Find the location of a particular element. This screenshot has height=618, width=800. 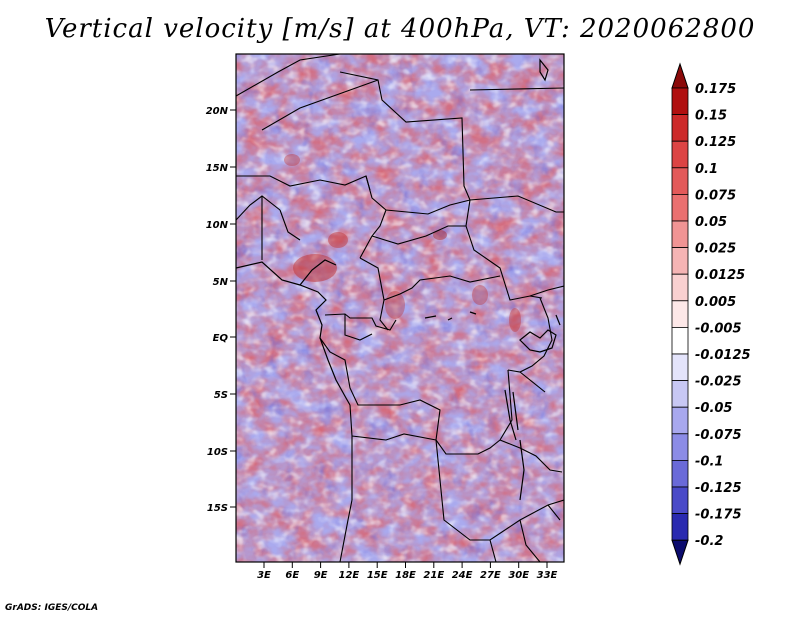

grads-credit: GrADS: IGES/COLA is located at coordinates (52, 608).